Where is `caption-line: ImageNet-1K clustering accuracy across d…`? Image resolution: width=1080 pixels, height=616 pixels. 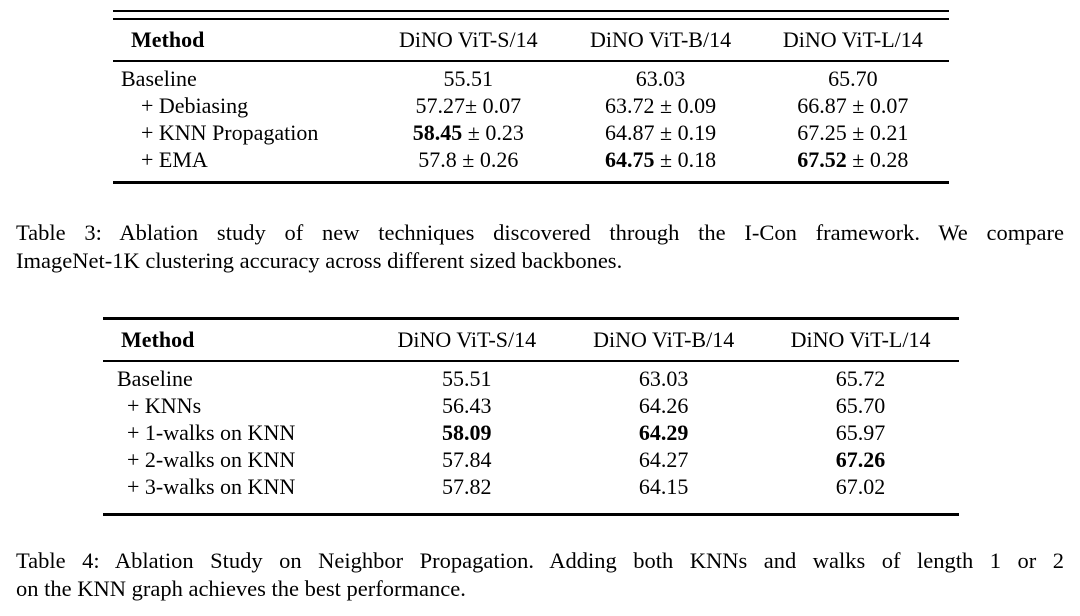 caption-line: ImageNet-1K clustering accuracy across d… is located at coordinates (319, 260).